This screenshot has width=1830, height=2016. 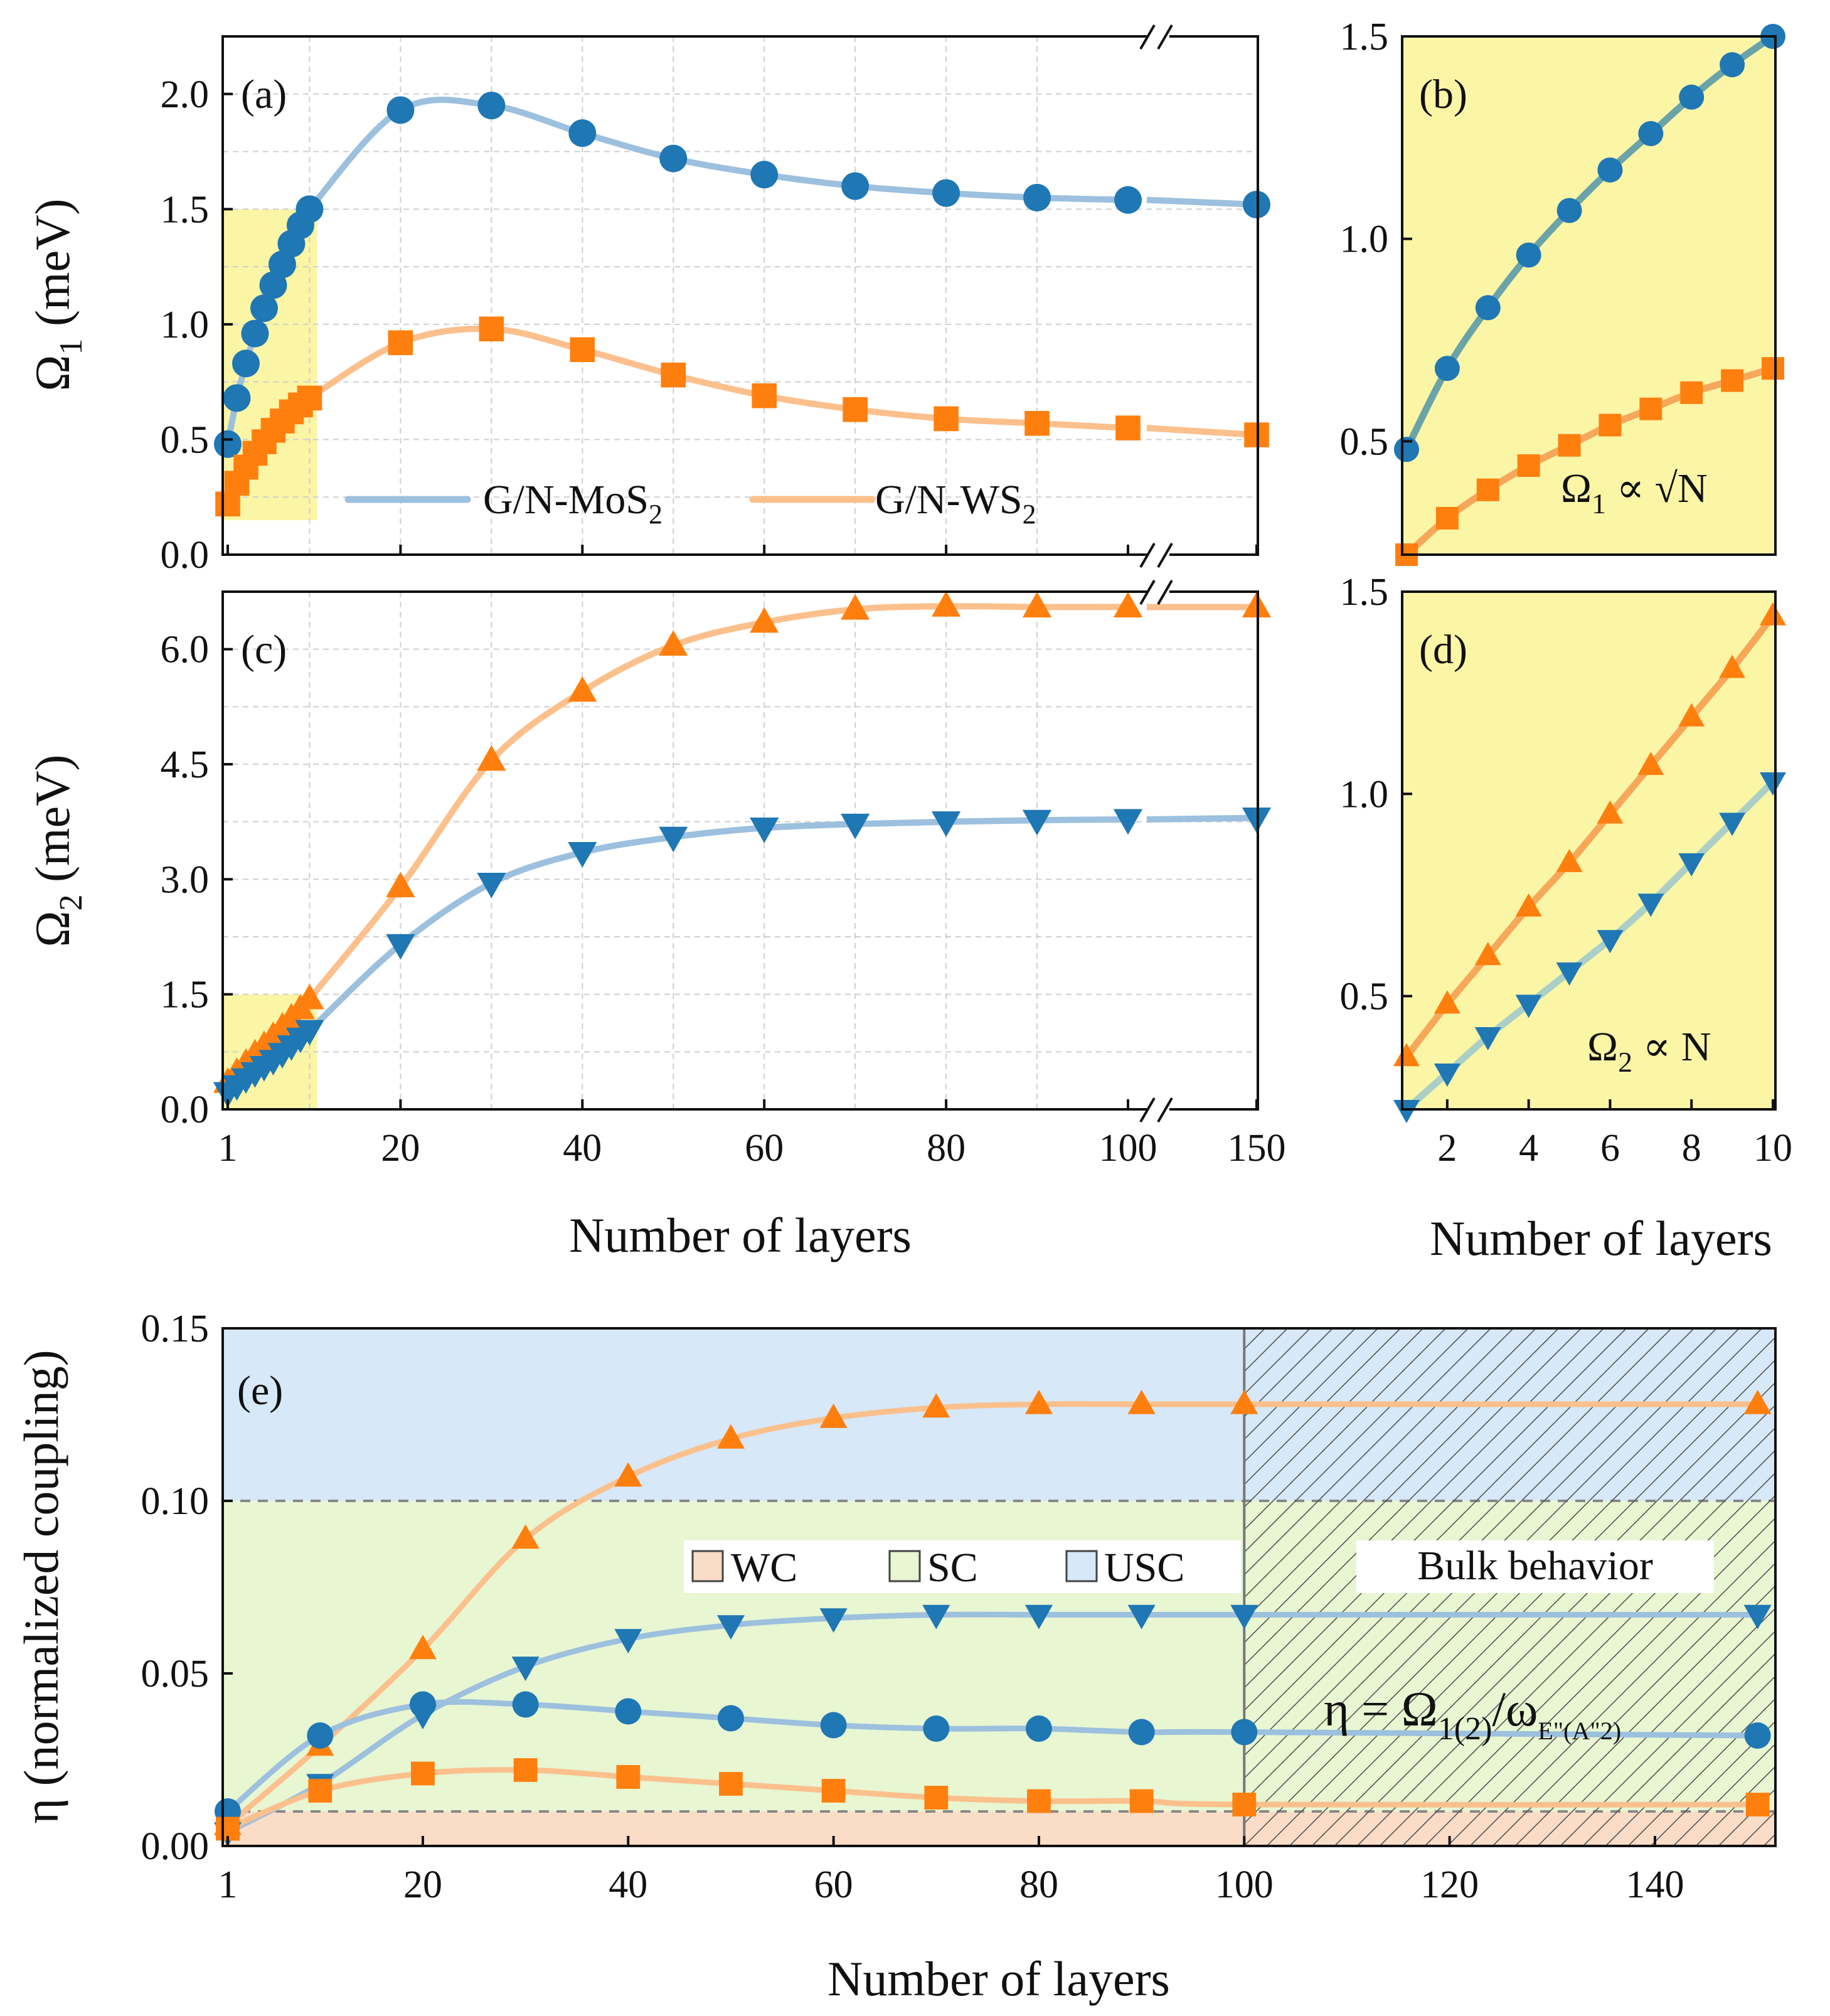 What do you see at coordinates (752, 1134) in the screenshot?
I see `xticks-c: 1 20 40 60 80 100 150` at bounding box center [752, 1134].